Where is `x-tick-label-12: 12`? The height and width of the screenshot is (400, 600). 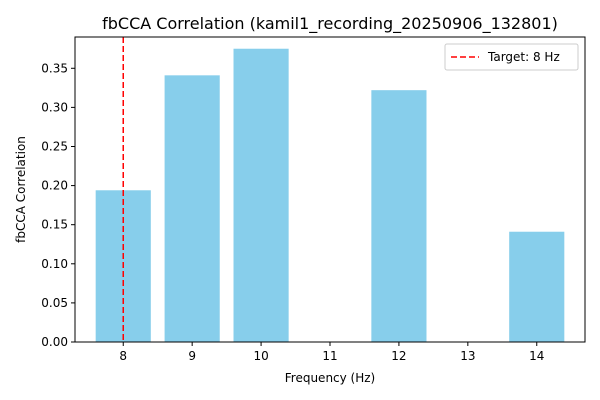
x-tick-label-12: 12 is located at coordinates (398, 356).